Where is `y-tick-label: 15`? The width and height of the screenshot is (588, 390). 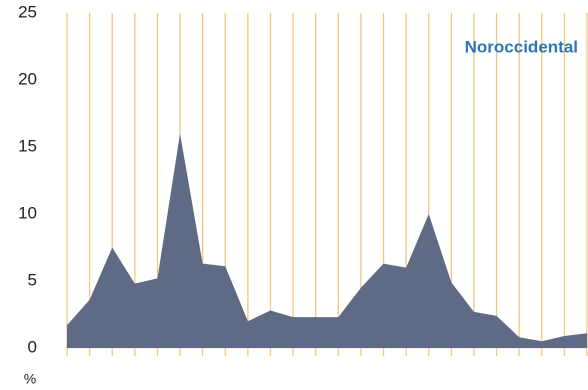
y-tick-label: 15 is located at coordinates (27, 145).